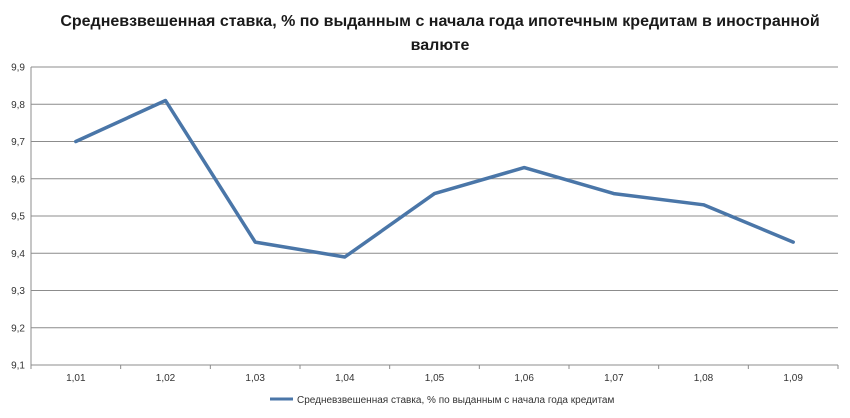 The height and width of the screenshot is (418, 850). I want to click on y-tick-label: 9,9, so click(18, 68).